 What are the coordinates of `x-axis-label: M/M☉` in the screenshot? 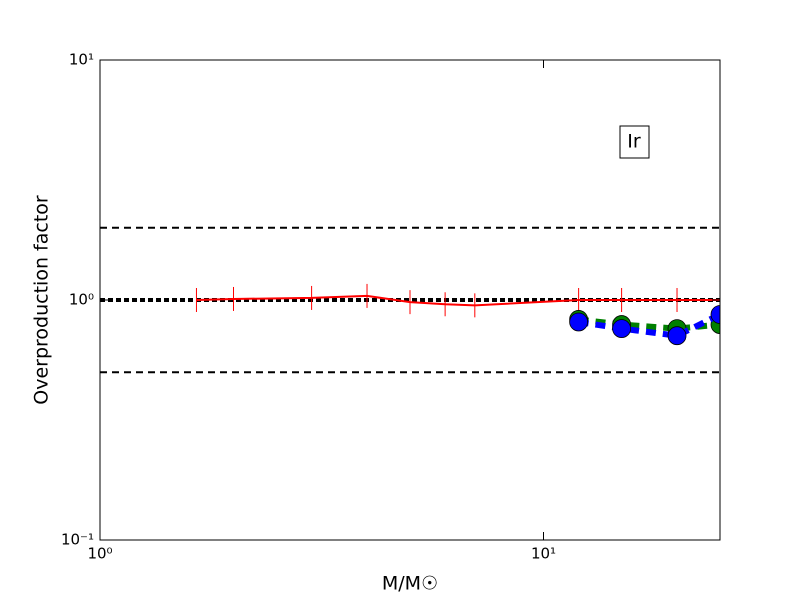 It's located at (410, 584).